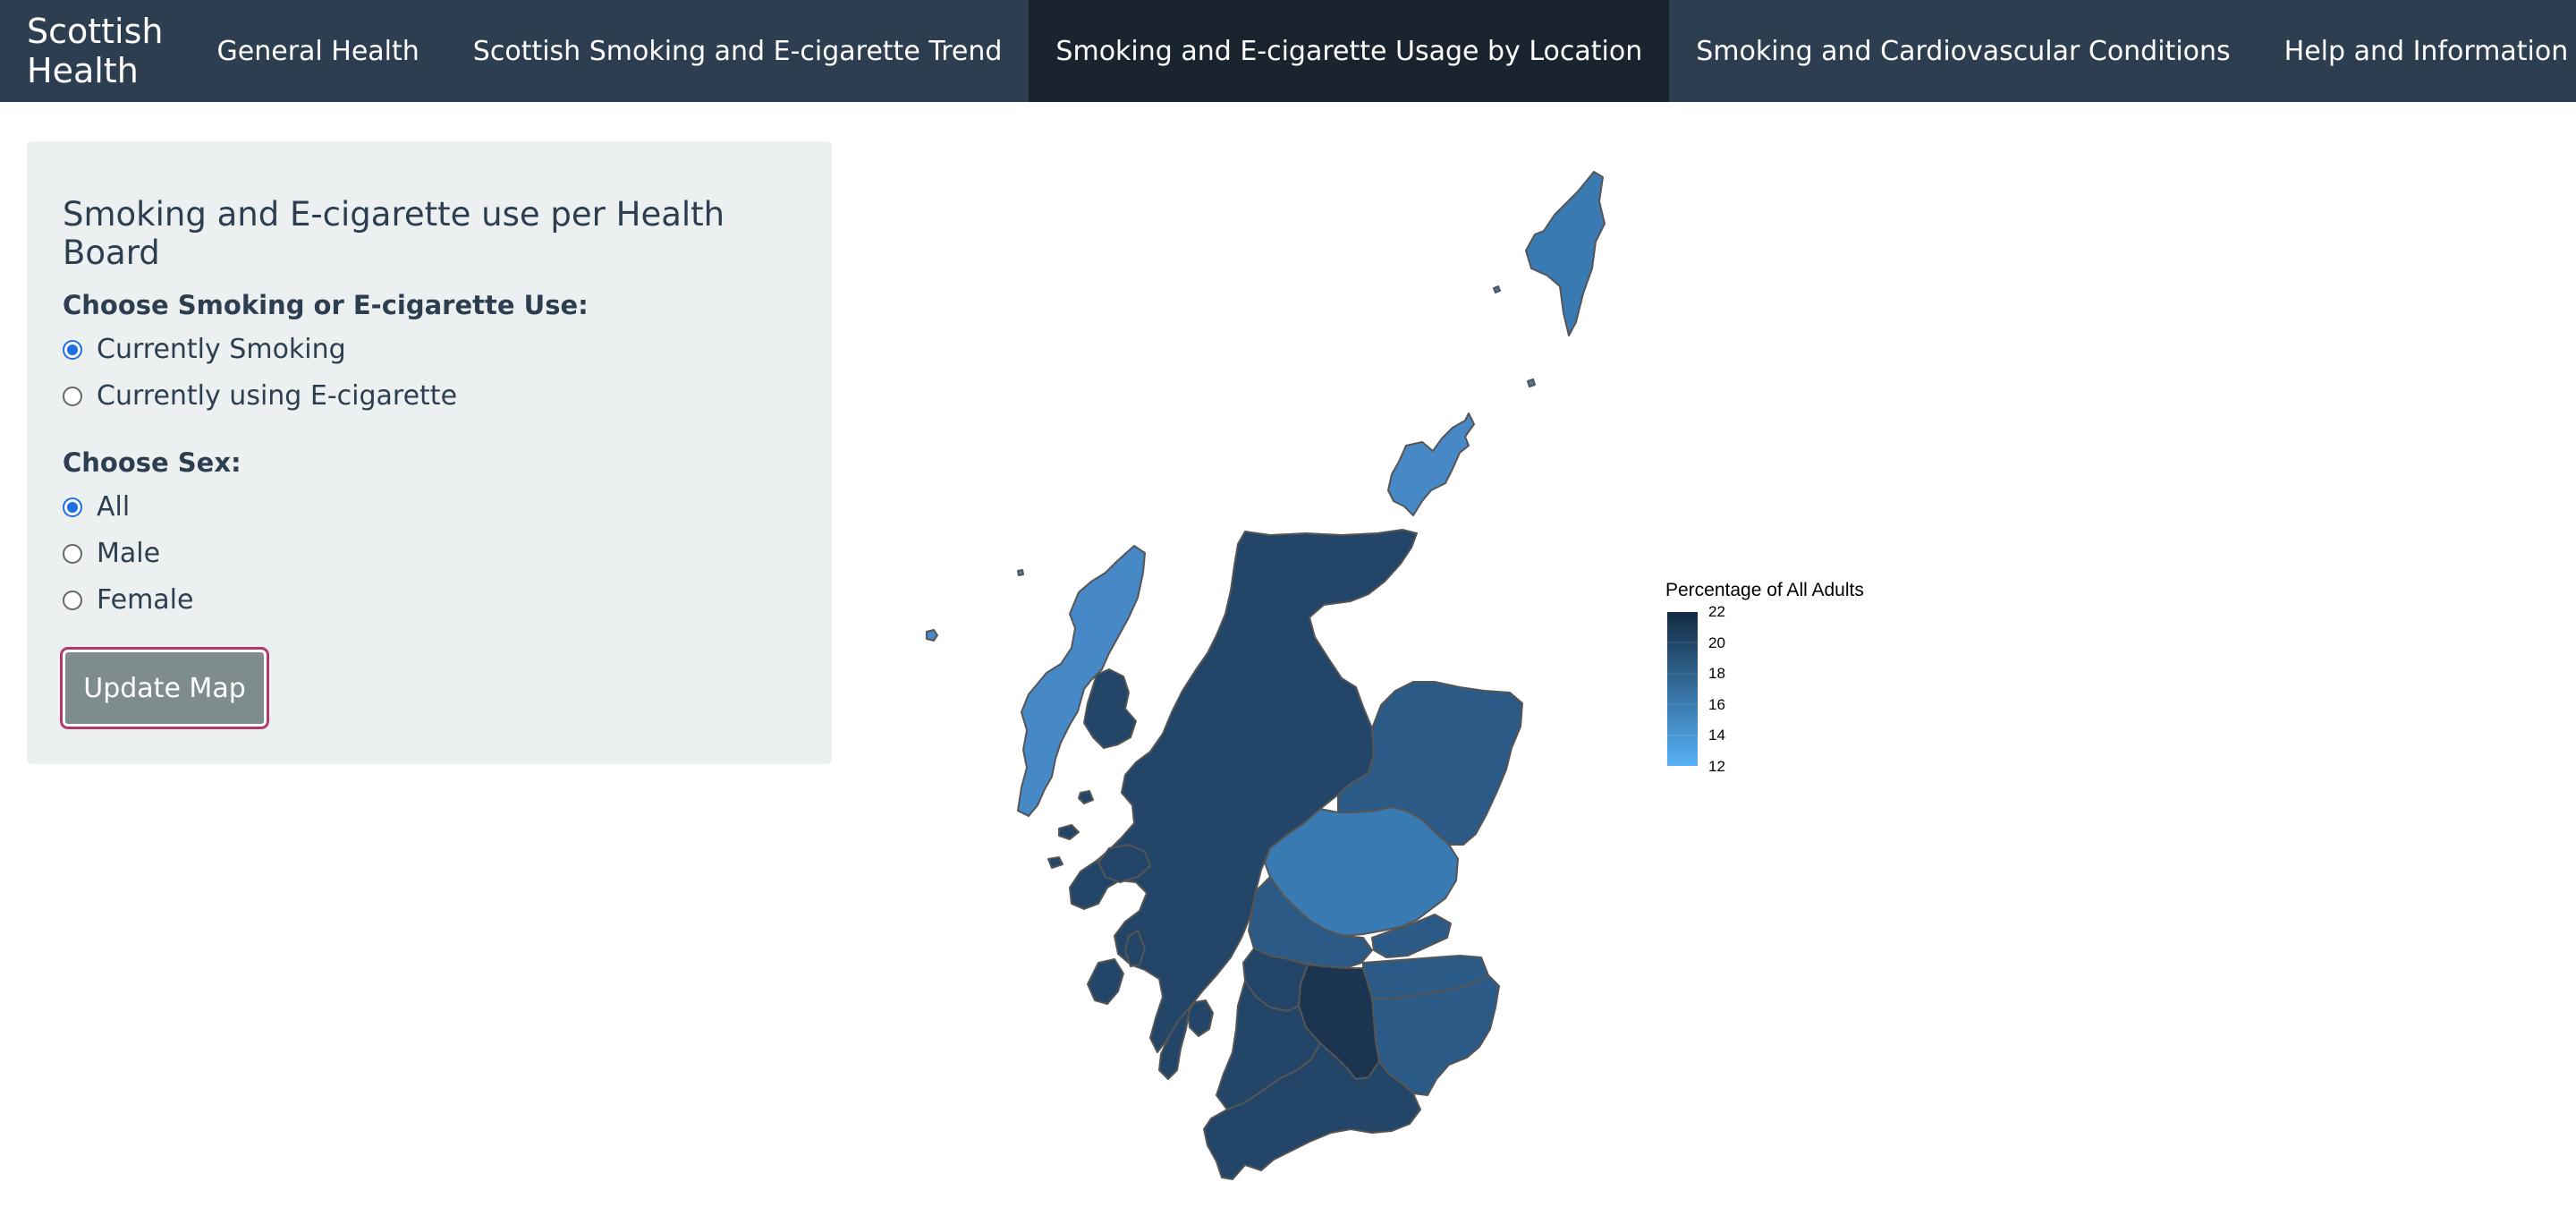  I want to click on radio-label: Currently Smoking, so click(221, 350).